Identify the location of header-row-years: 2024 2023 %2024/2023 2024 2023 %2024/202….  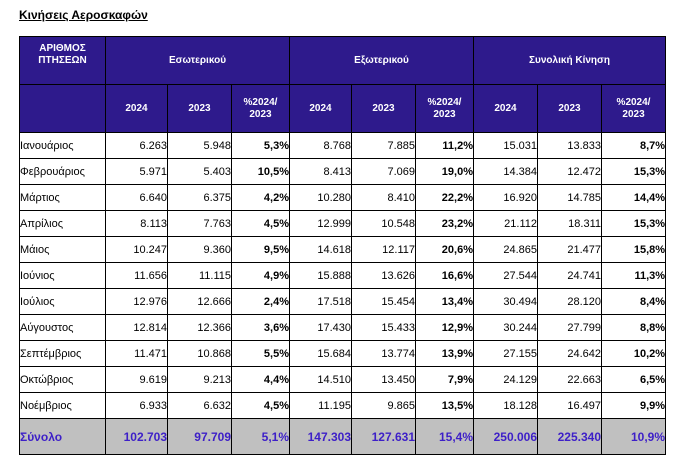
(343, 108).